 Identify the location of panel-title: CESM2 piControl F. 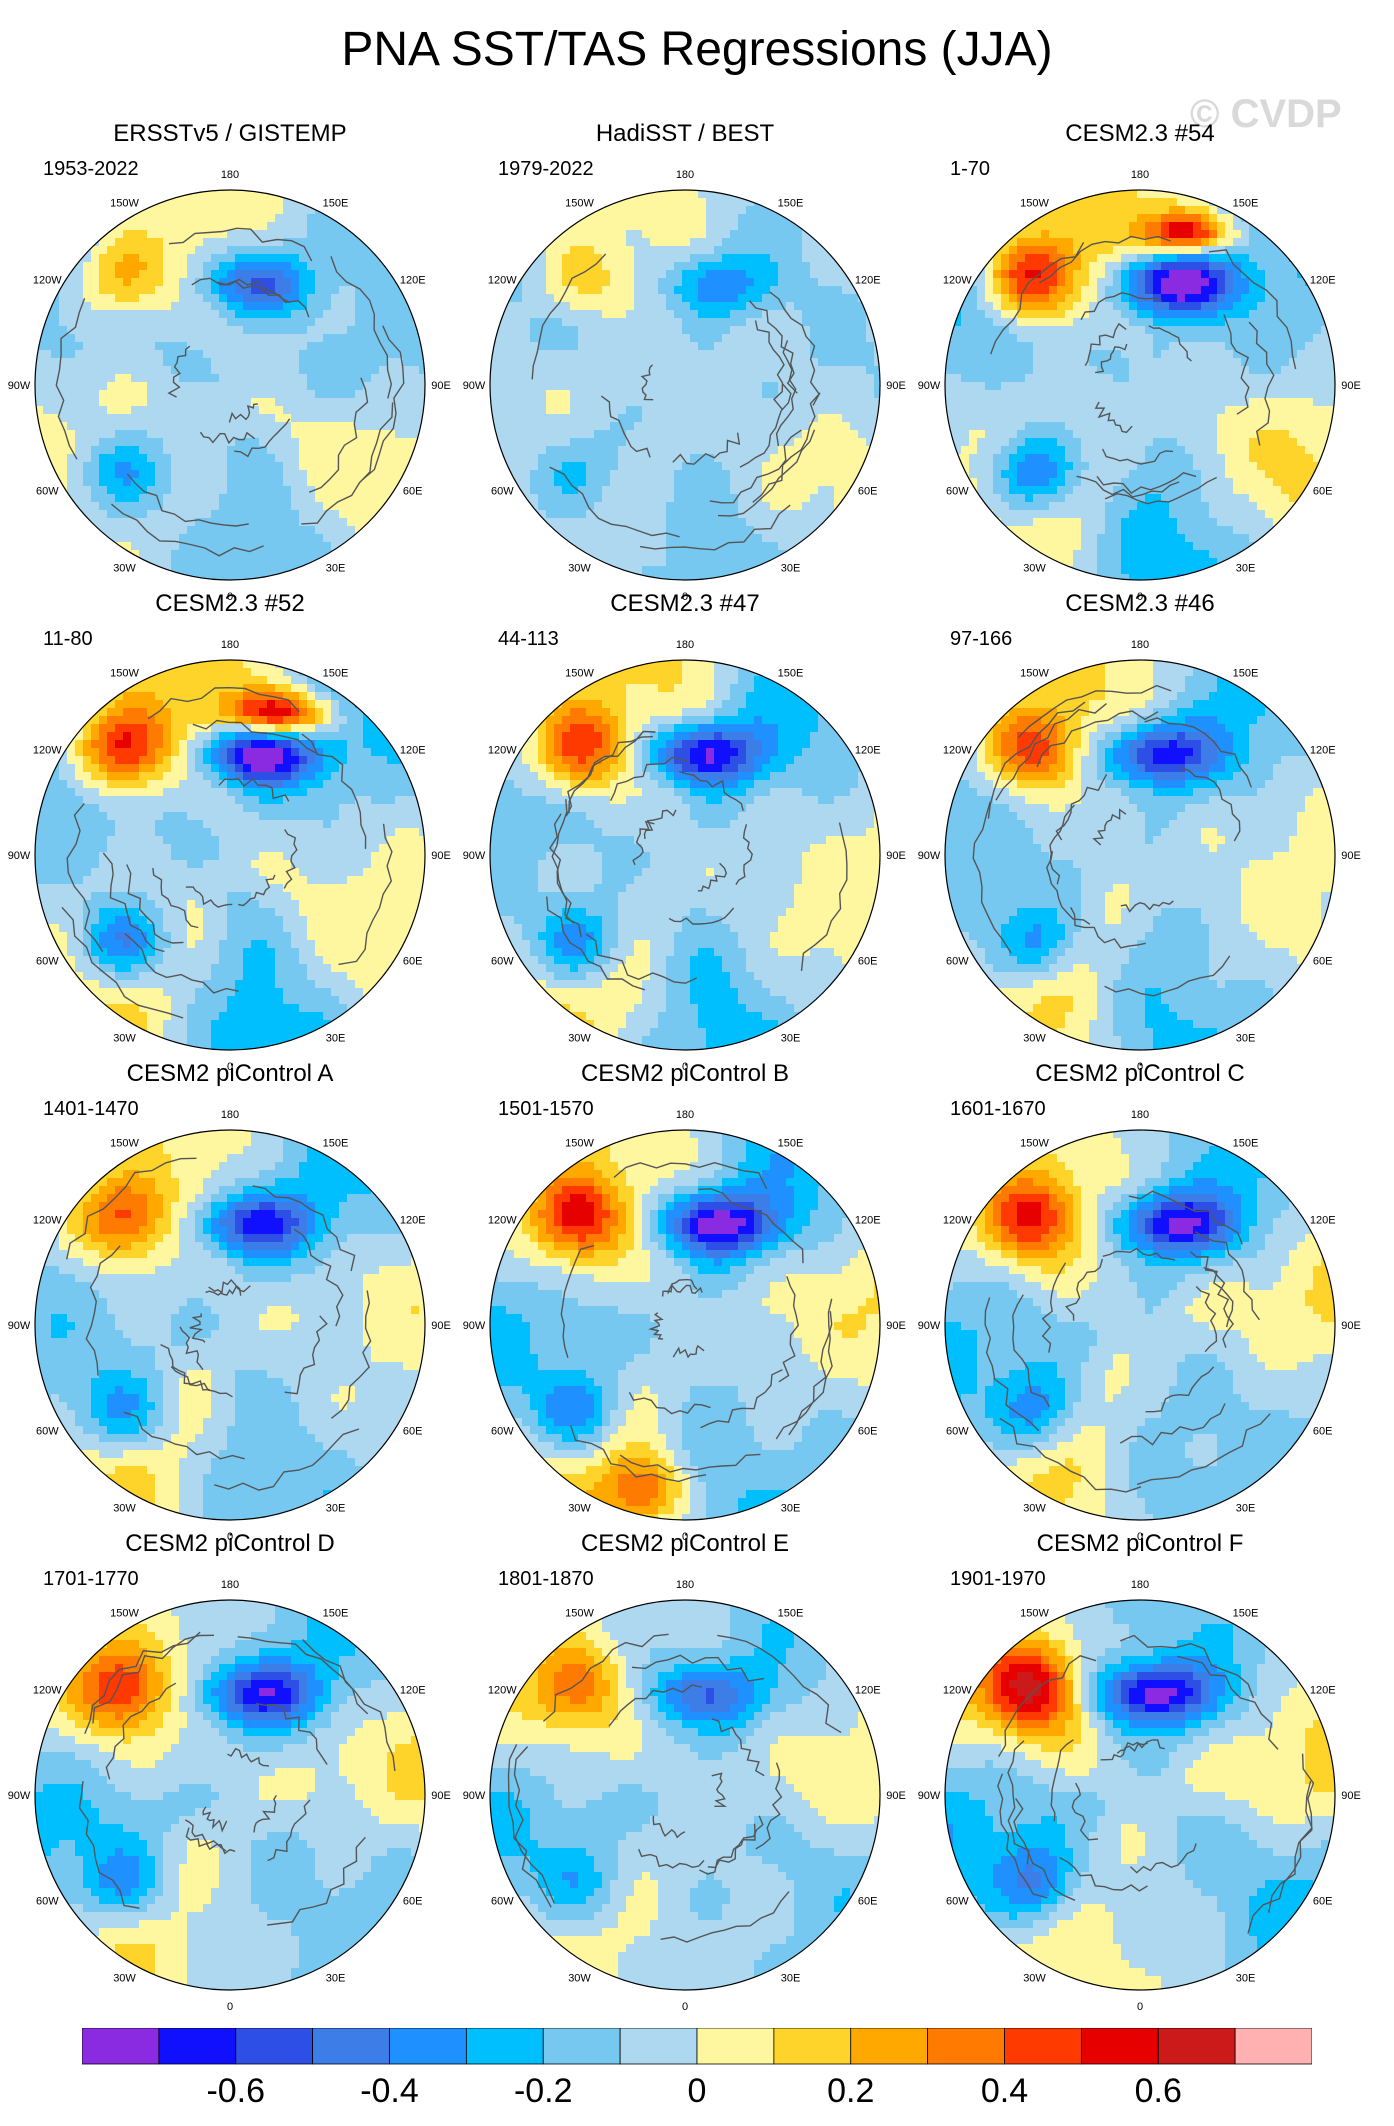
(1140, 1544).